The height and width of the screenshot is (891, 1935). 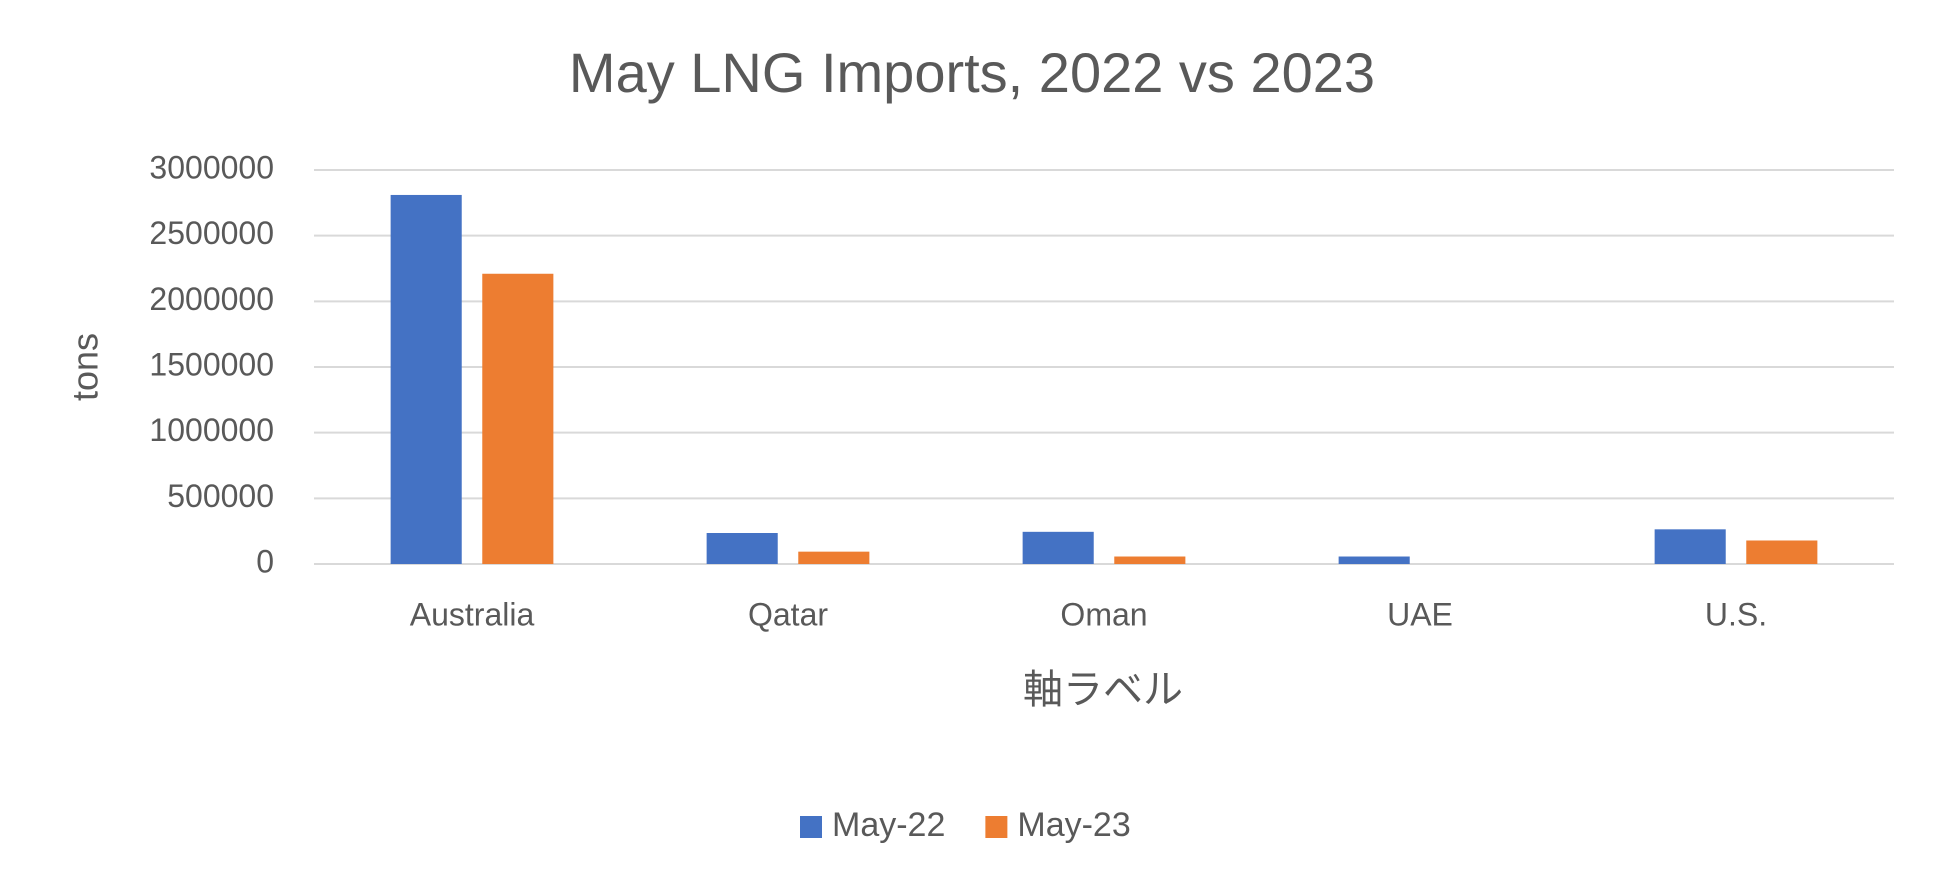 What do you see at coordinates (788, 614) in the screenshot?
I see `x-tick-label: Qatar` at bounding box center [788, 614].